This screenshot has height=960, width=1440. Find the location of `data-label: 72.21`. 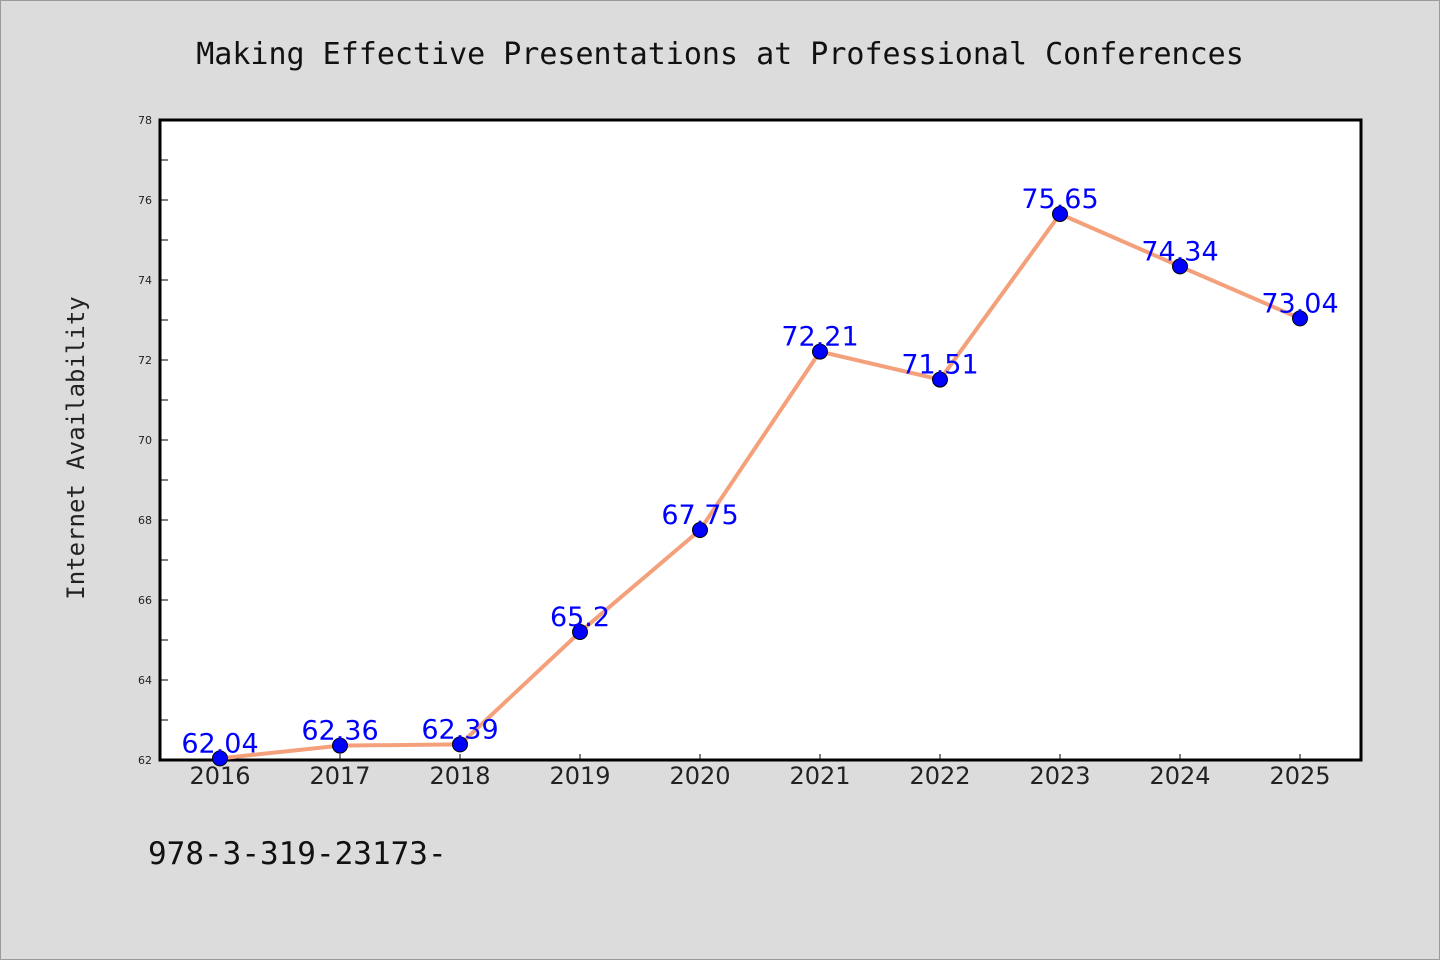

data-label: 72.21 is located at coordinates (819, 337).